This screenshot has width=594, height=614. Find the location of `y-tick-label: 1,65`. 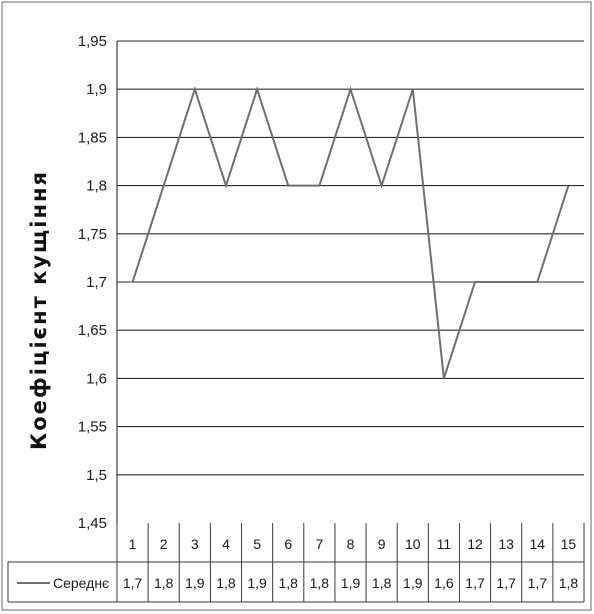

y-tick-label: 1,65 is located at coordinates (92, 330).